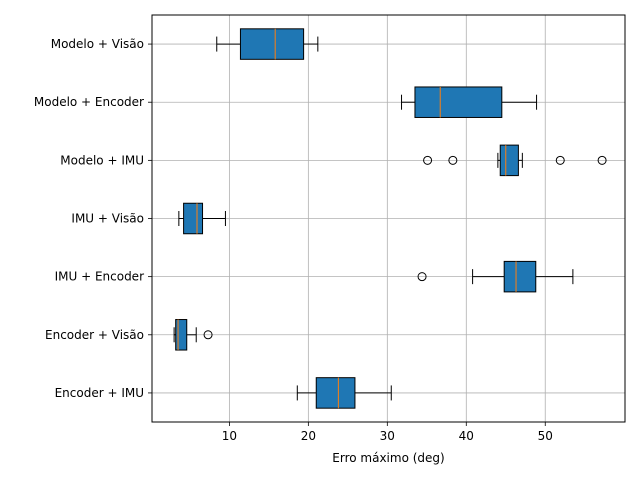 This screenshot has width=640, height=480. What do you see at coordinates (388, 458) in the screenshot?
I see `x-axis-label: Erro máximo (deg)` at bounding box center [388, 458].